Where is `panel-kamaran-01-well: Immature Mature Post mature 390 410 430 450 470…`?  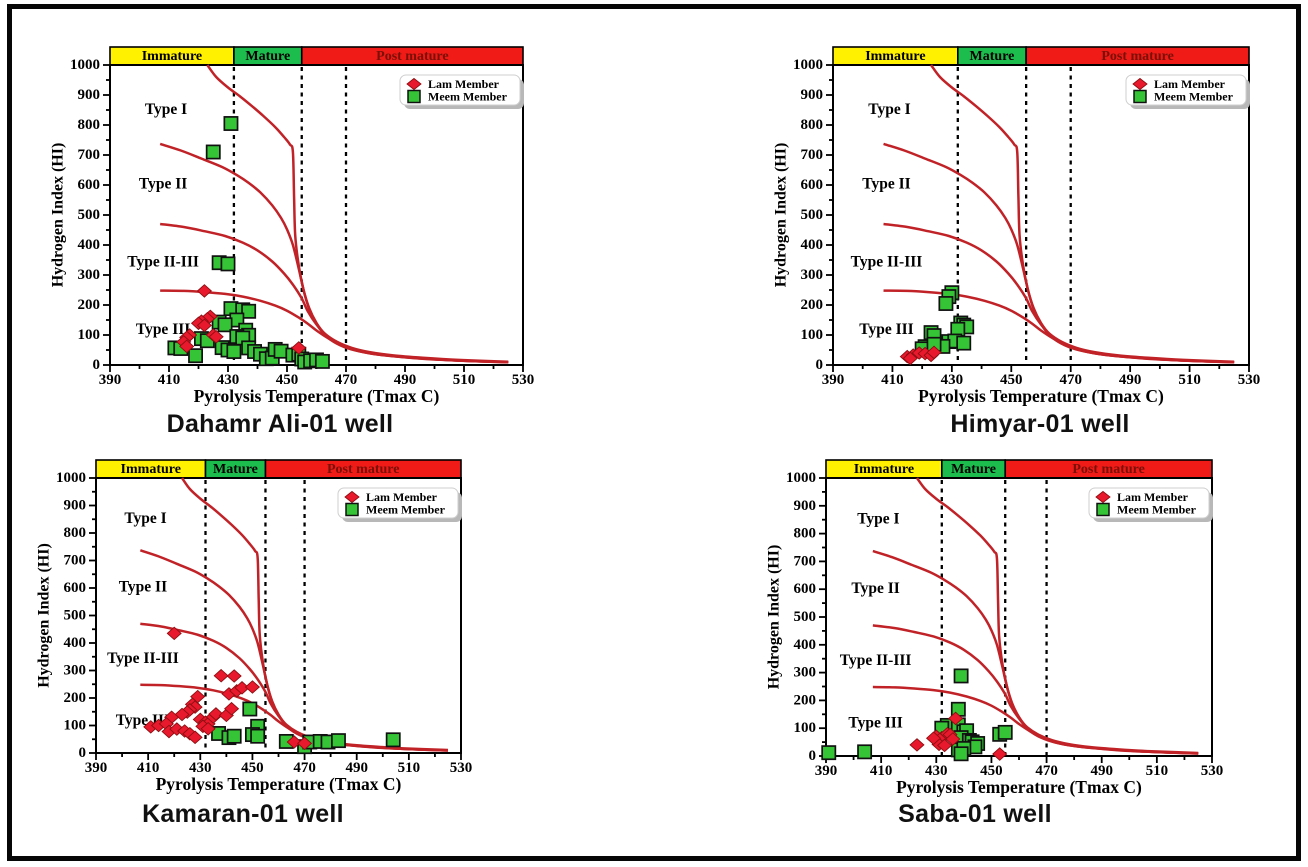
panel-kamaran-01-well: Immature Mature Post mature 390 410 430 450 470… is located at coordinates (254, 626).